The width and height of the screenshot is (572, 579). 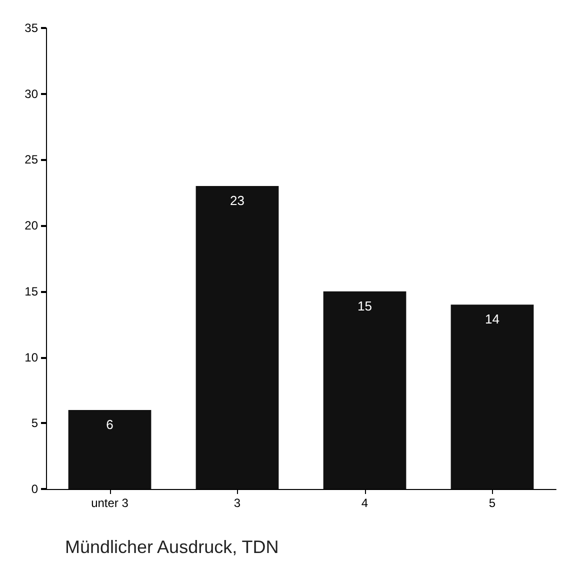 I want to click on x-axis-title: Mündlicher Ausdruck, TDN, so click(x=172, y=547).